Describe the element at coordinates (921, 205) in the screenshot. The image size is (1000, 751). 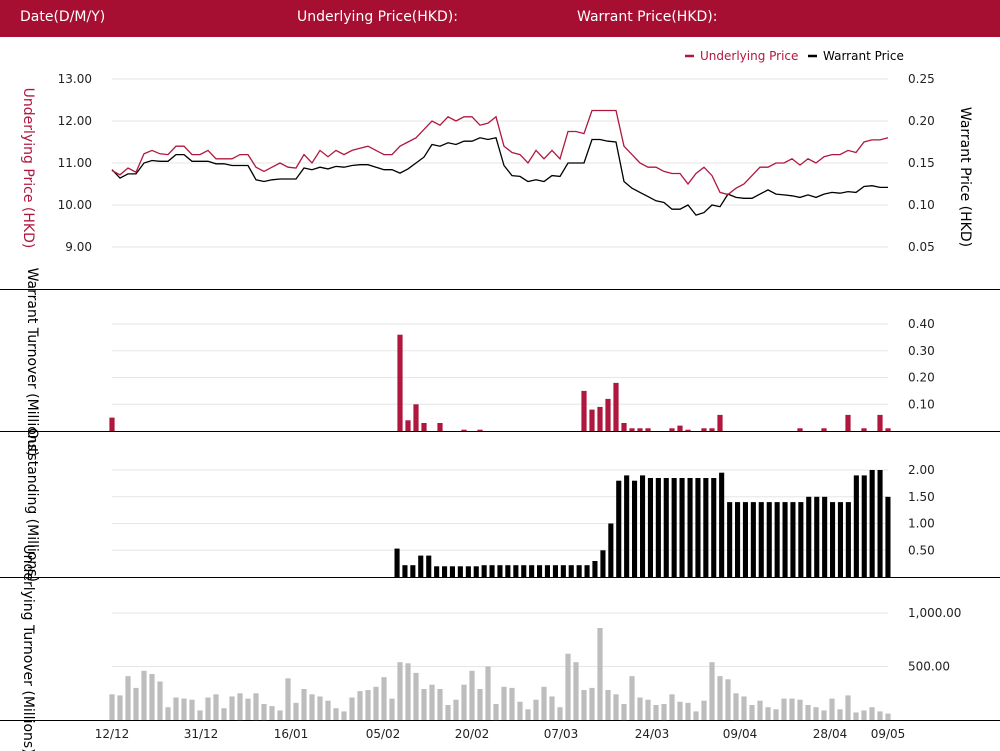
I see `right-axis-tick-label: 0.10` at that location.